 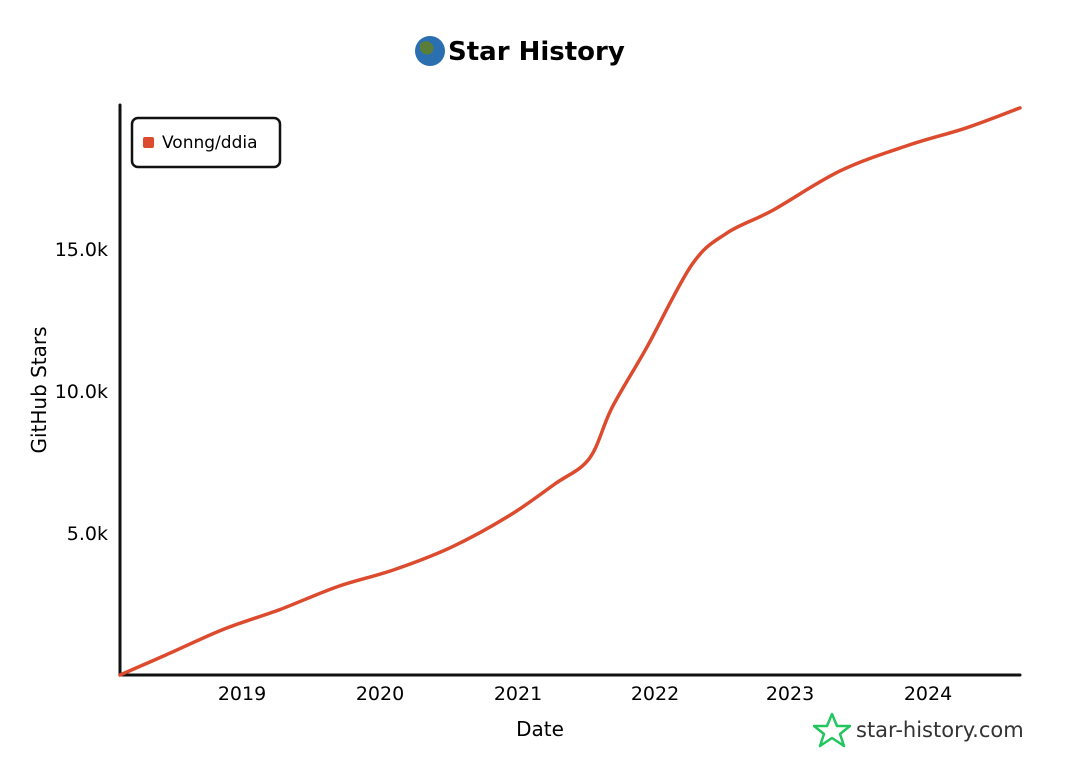 I want to click on legend-label: Vonng/ddia, so click(x=210, y=143).